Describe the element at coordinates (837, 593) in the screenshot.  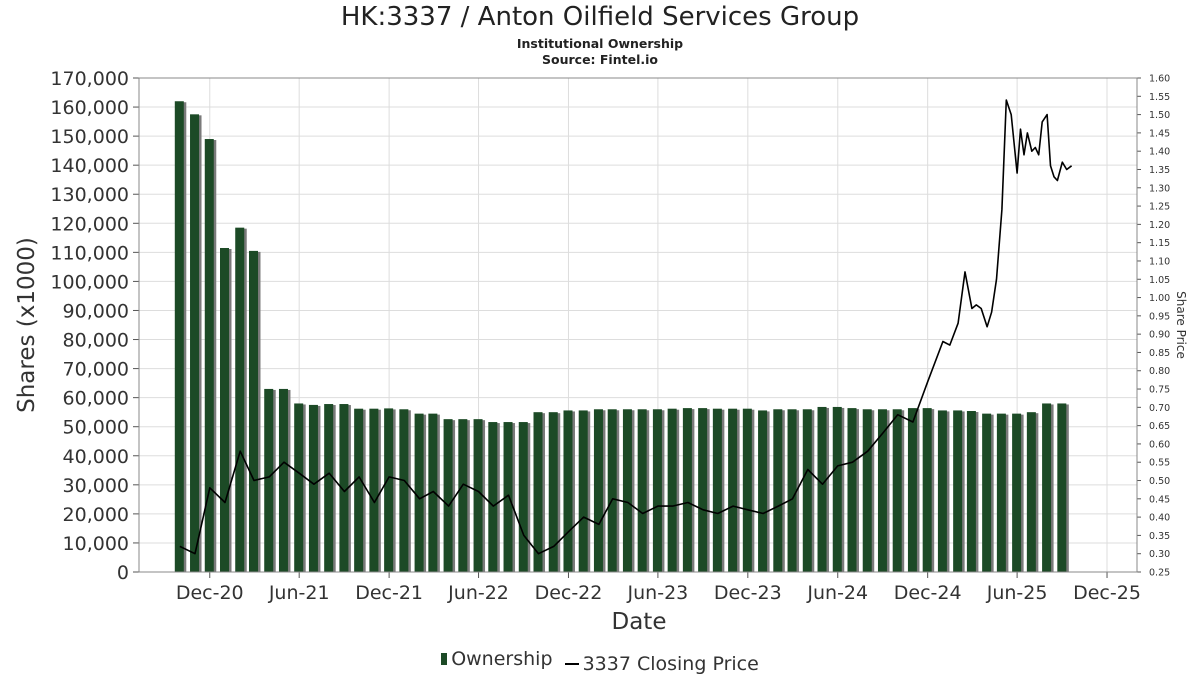
I see `x-tick-label: Jun-24` at that location.